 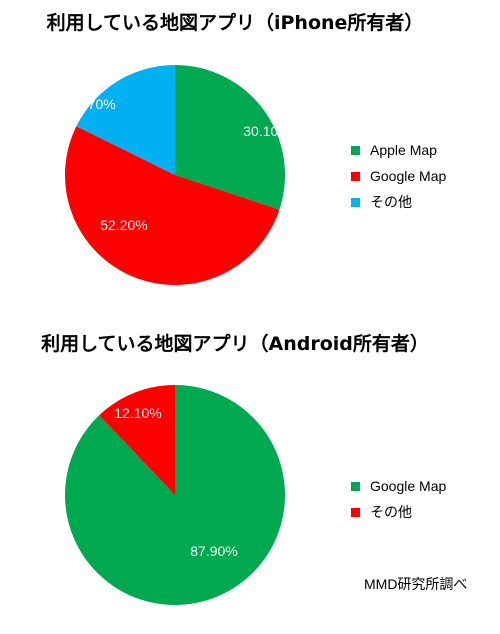 What do you see at coordinates (266, 131) in the screenshot?
I see `data-label-iphone-apple-map: 30.10%` at bounding box center [266, 131].